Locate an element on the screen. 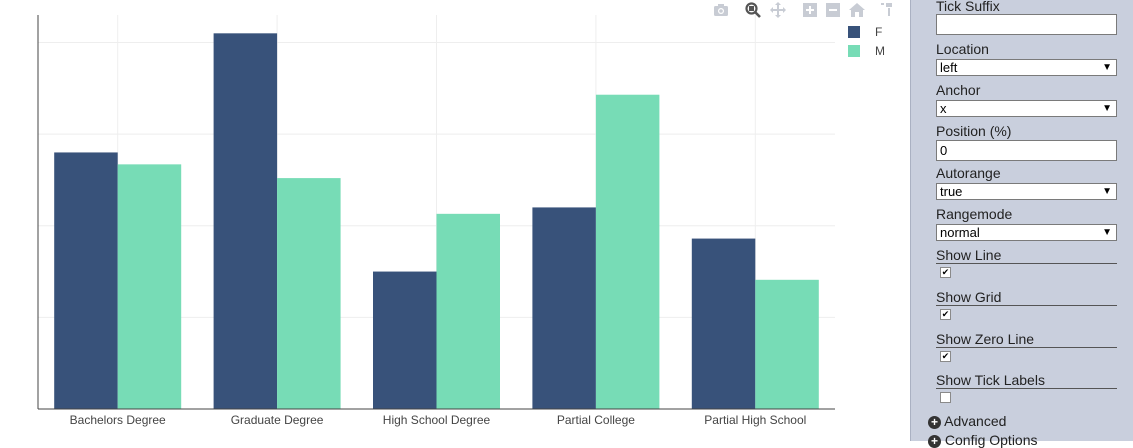 This screenshot has height=448, width=1133. show-line-label: Show Line is located at coordinates (969, 255).